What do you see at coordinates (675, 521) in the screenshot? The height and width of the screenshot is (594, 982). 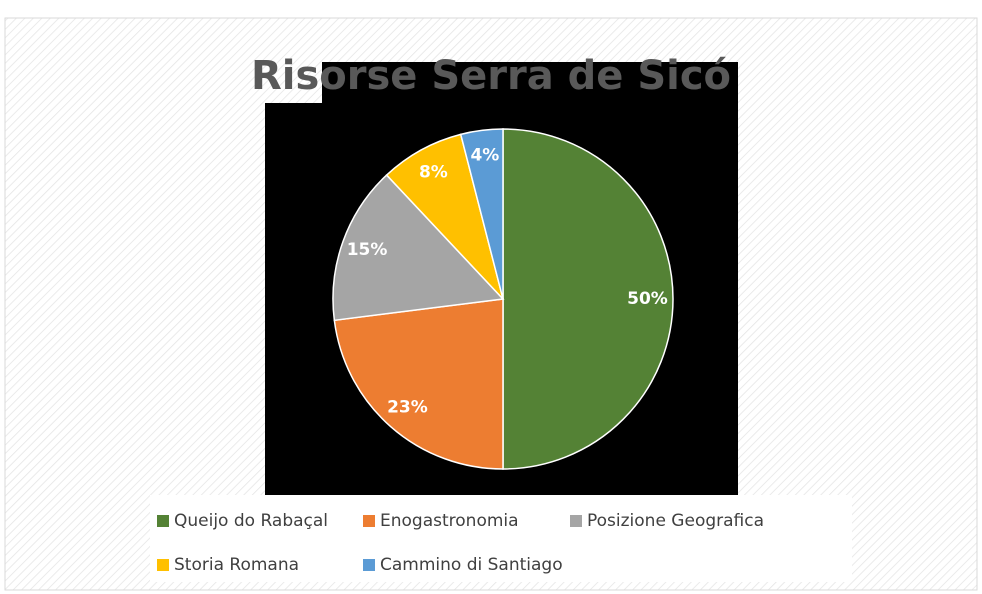 I see `legend-label: Posizione Geografica` at bounding box center [675, 521].